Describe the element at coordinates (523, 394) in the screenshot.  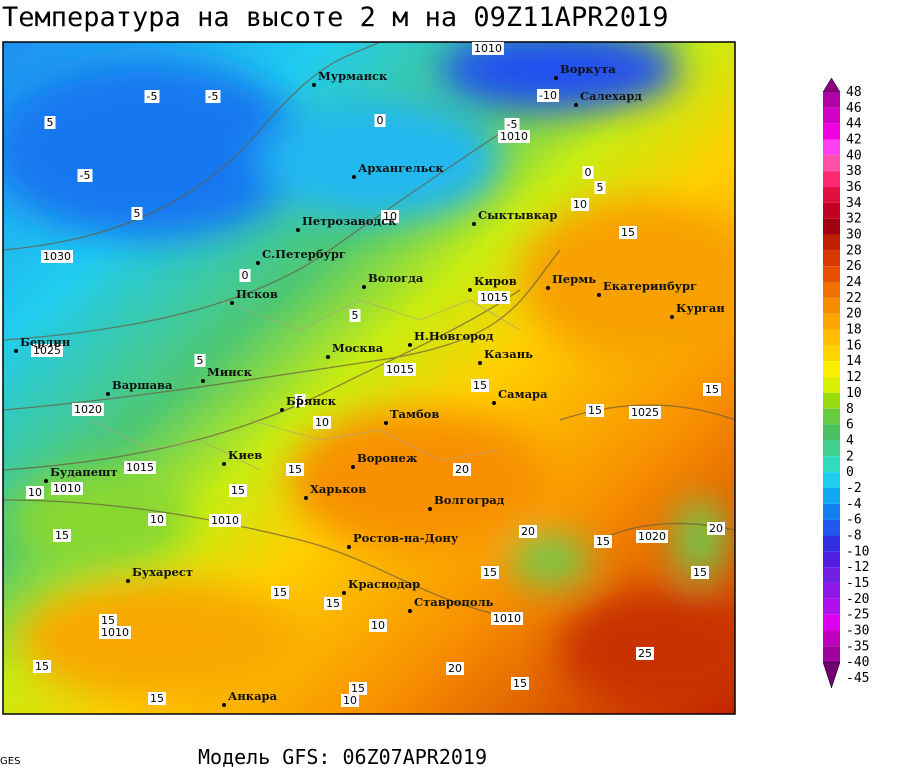
I see `city-label: Самара` at that location.